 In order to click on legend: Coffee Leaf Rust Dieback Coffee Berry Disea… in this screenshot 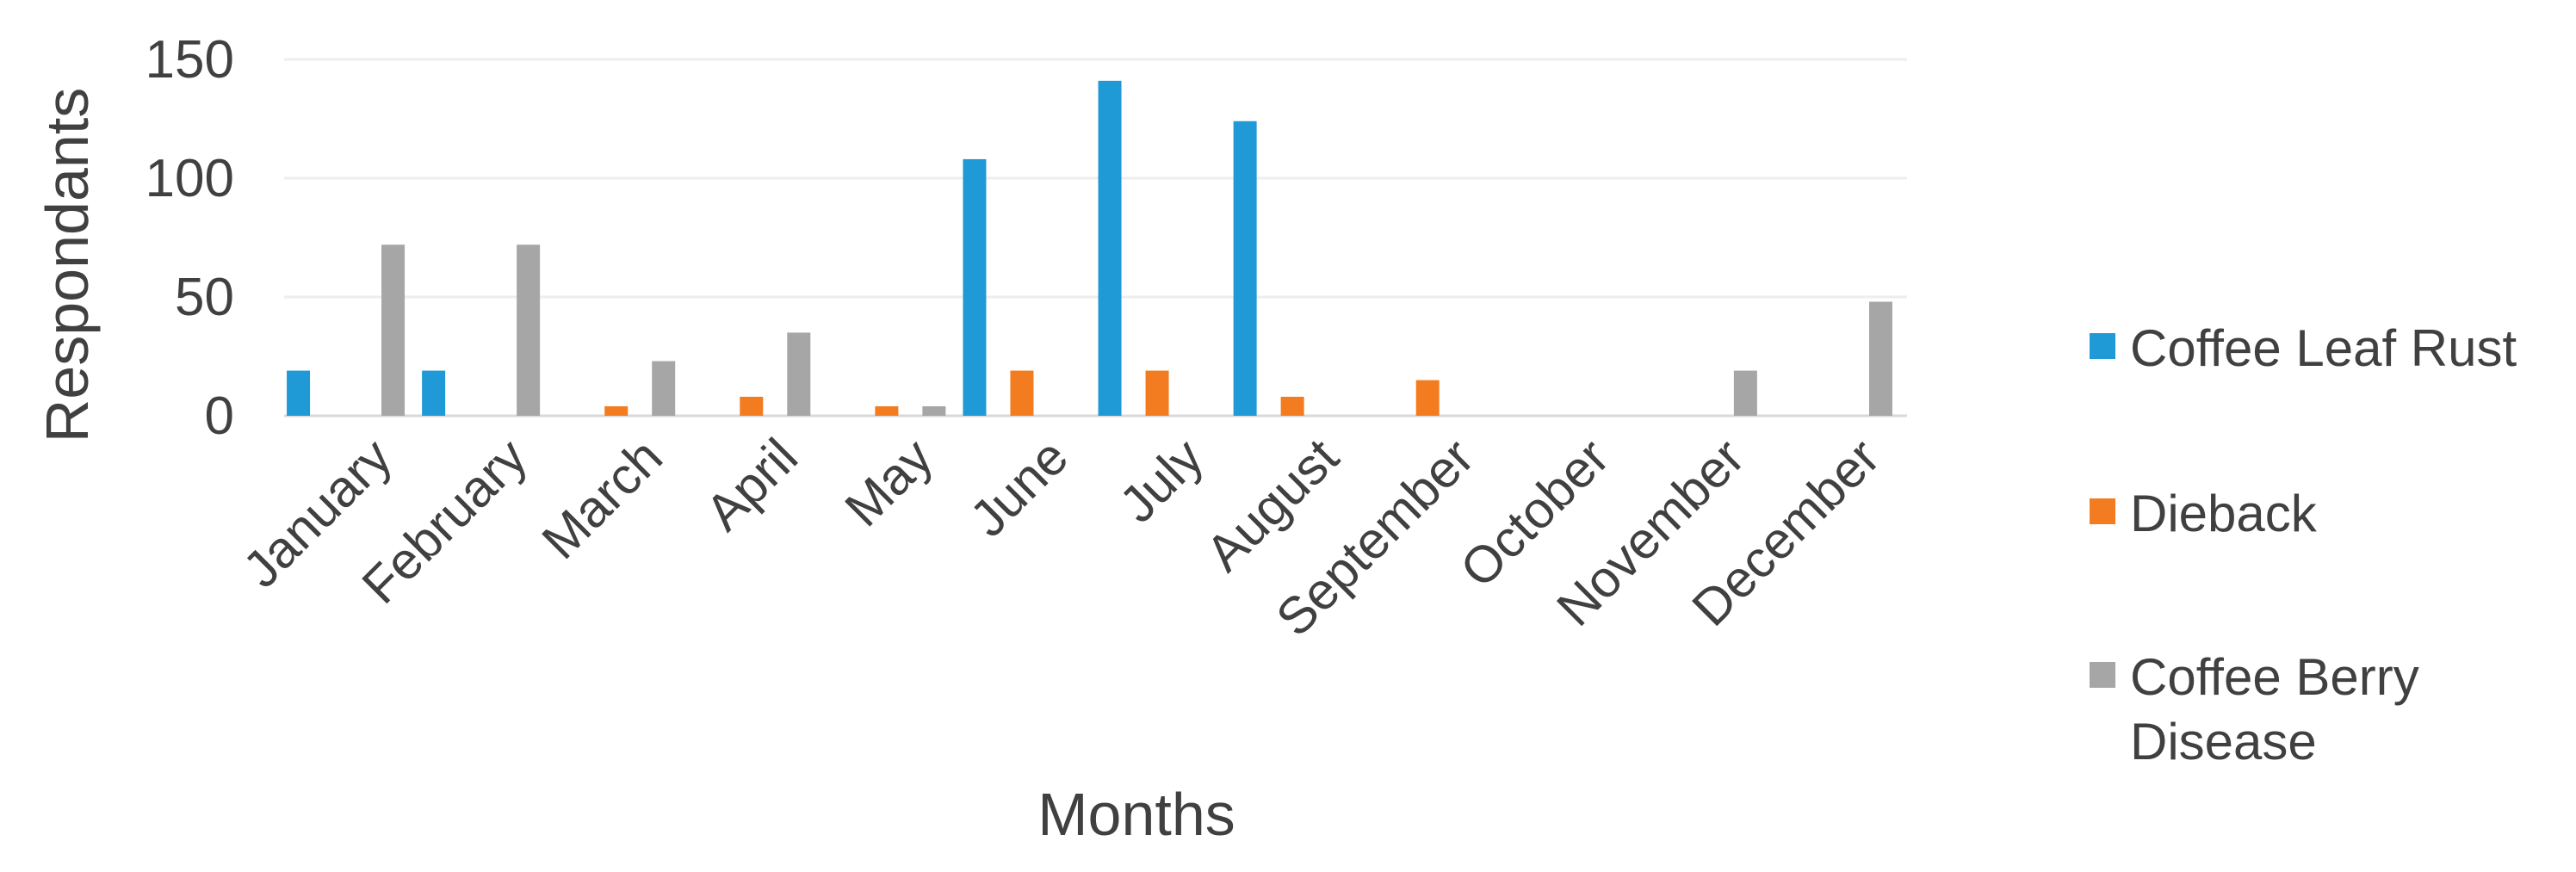, I will do `click(2304, 544)`.